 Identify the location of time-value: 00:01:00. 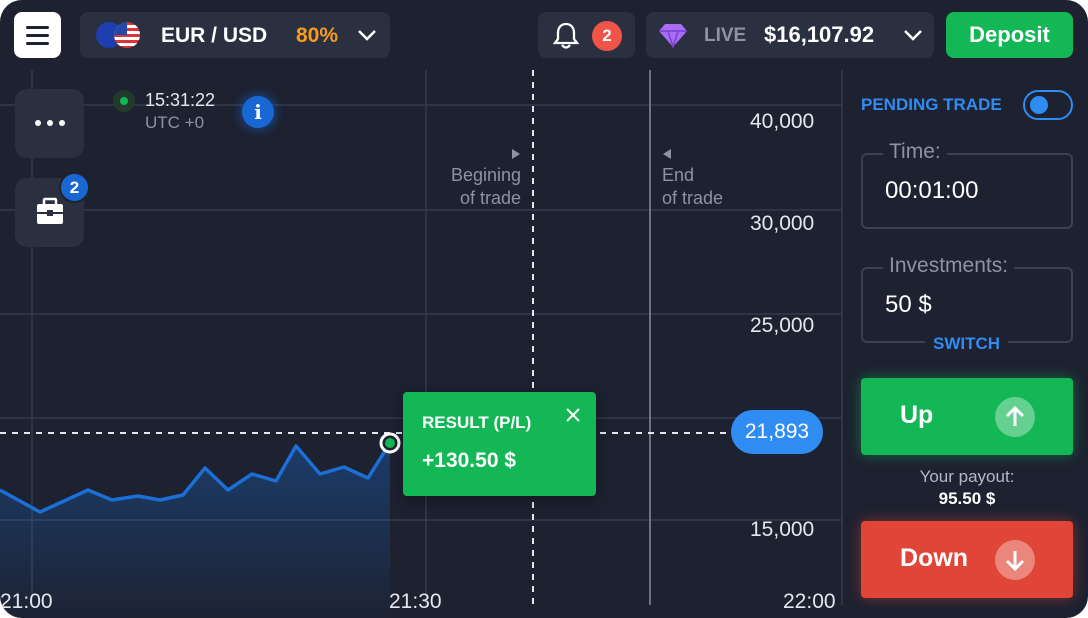
(932, 190).